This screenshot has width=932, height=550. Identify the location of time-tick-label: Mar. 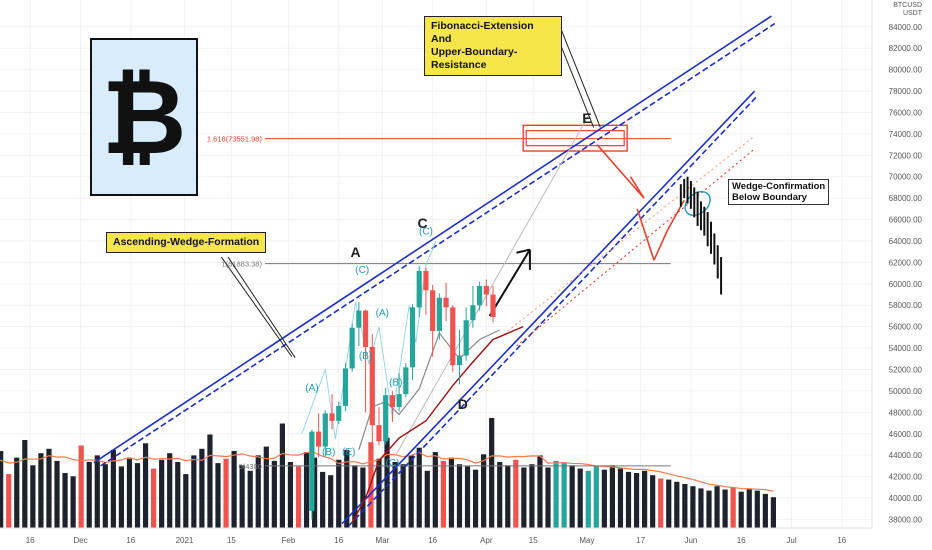
(382, 540).